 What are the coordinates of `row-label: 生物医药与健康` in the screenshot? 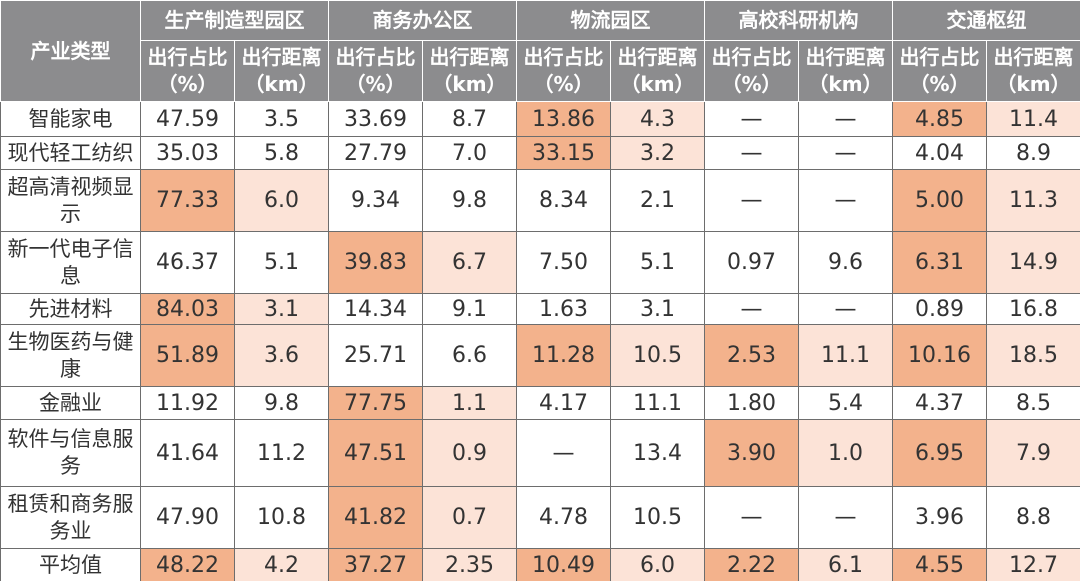 It's located at (70, 355).